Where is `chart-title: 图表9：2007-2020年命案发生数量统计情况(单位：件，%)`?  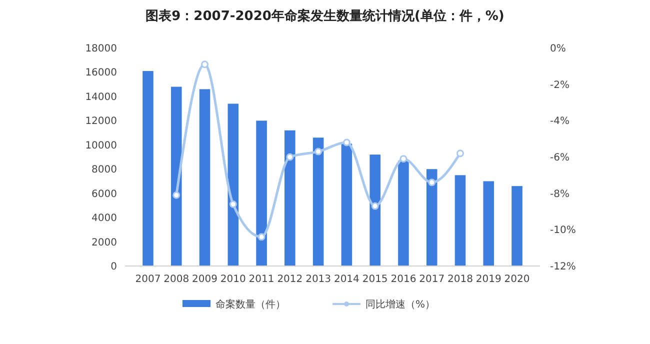 chart-title: 图表9：2007-2020年命案发生数量统计情况(单位：件，%) is located at coordinates (325, 16).